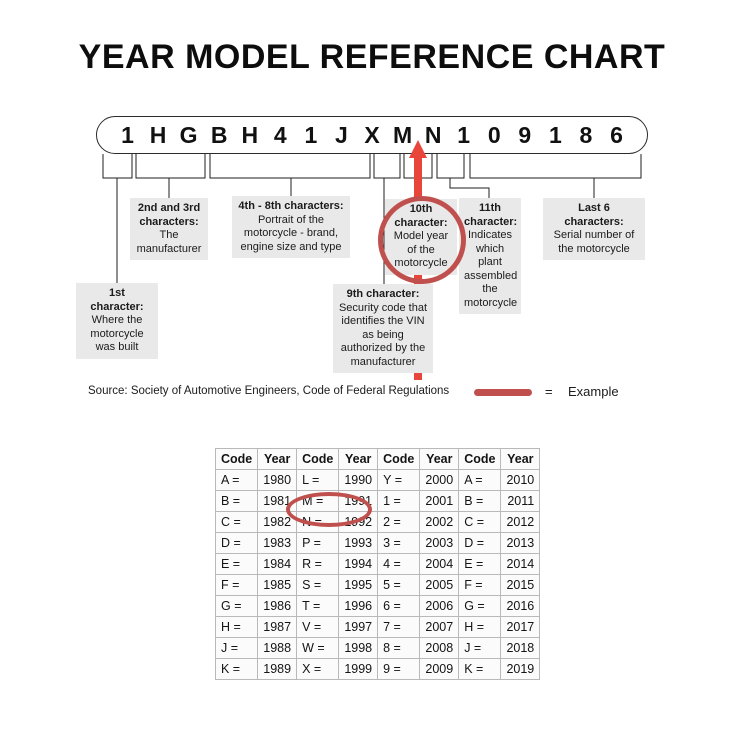 The width and height of the screenshot is (744, 755). What do you see at coordinates (358, 606) in the screenshot?
I see `year-cell: 1996` at bounding box center [358, 606].